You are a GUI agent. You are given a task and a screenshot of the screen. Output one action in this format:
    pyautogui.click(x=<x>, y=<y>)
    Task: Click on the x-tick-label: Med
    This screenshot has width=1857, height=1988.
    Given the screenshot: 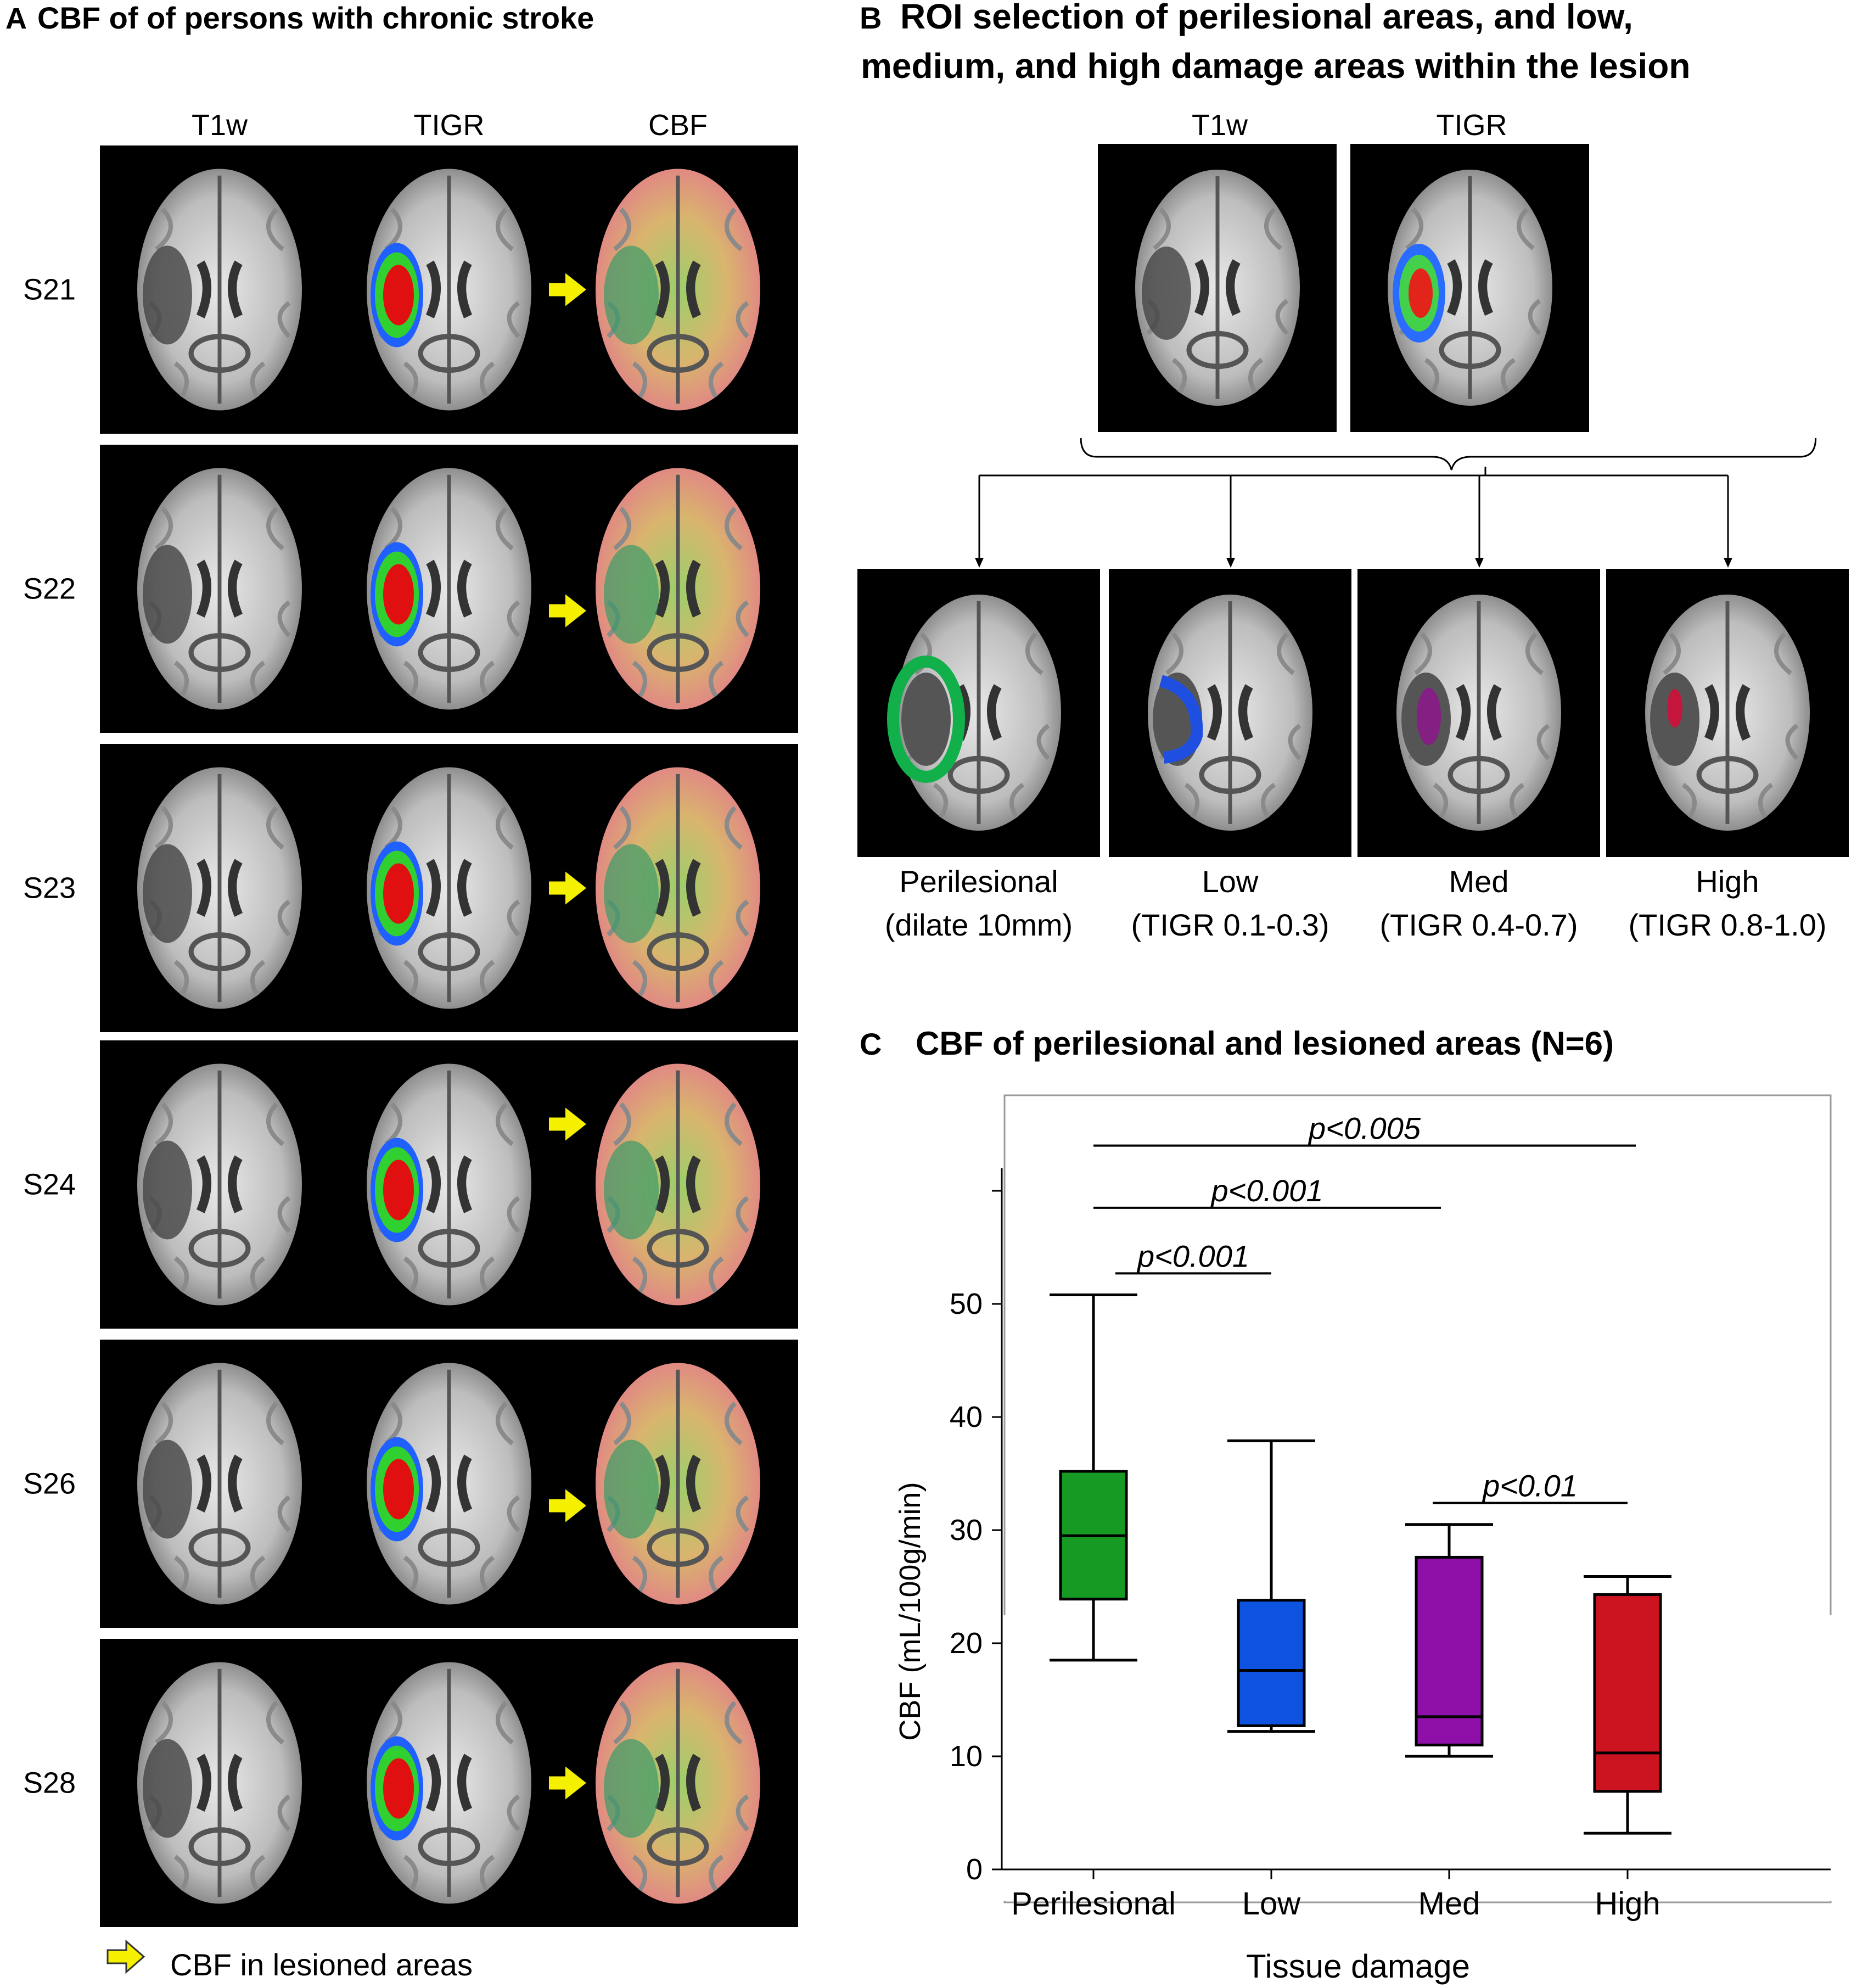 What is the action you would take?
    pyautogui.click(x=1449, y=1904)
    